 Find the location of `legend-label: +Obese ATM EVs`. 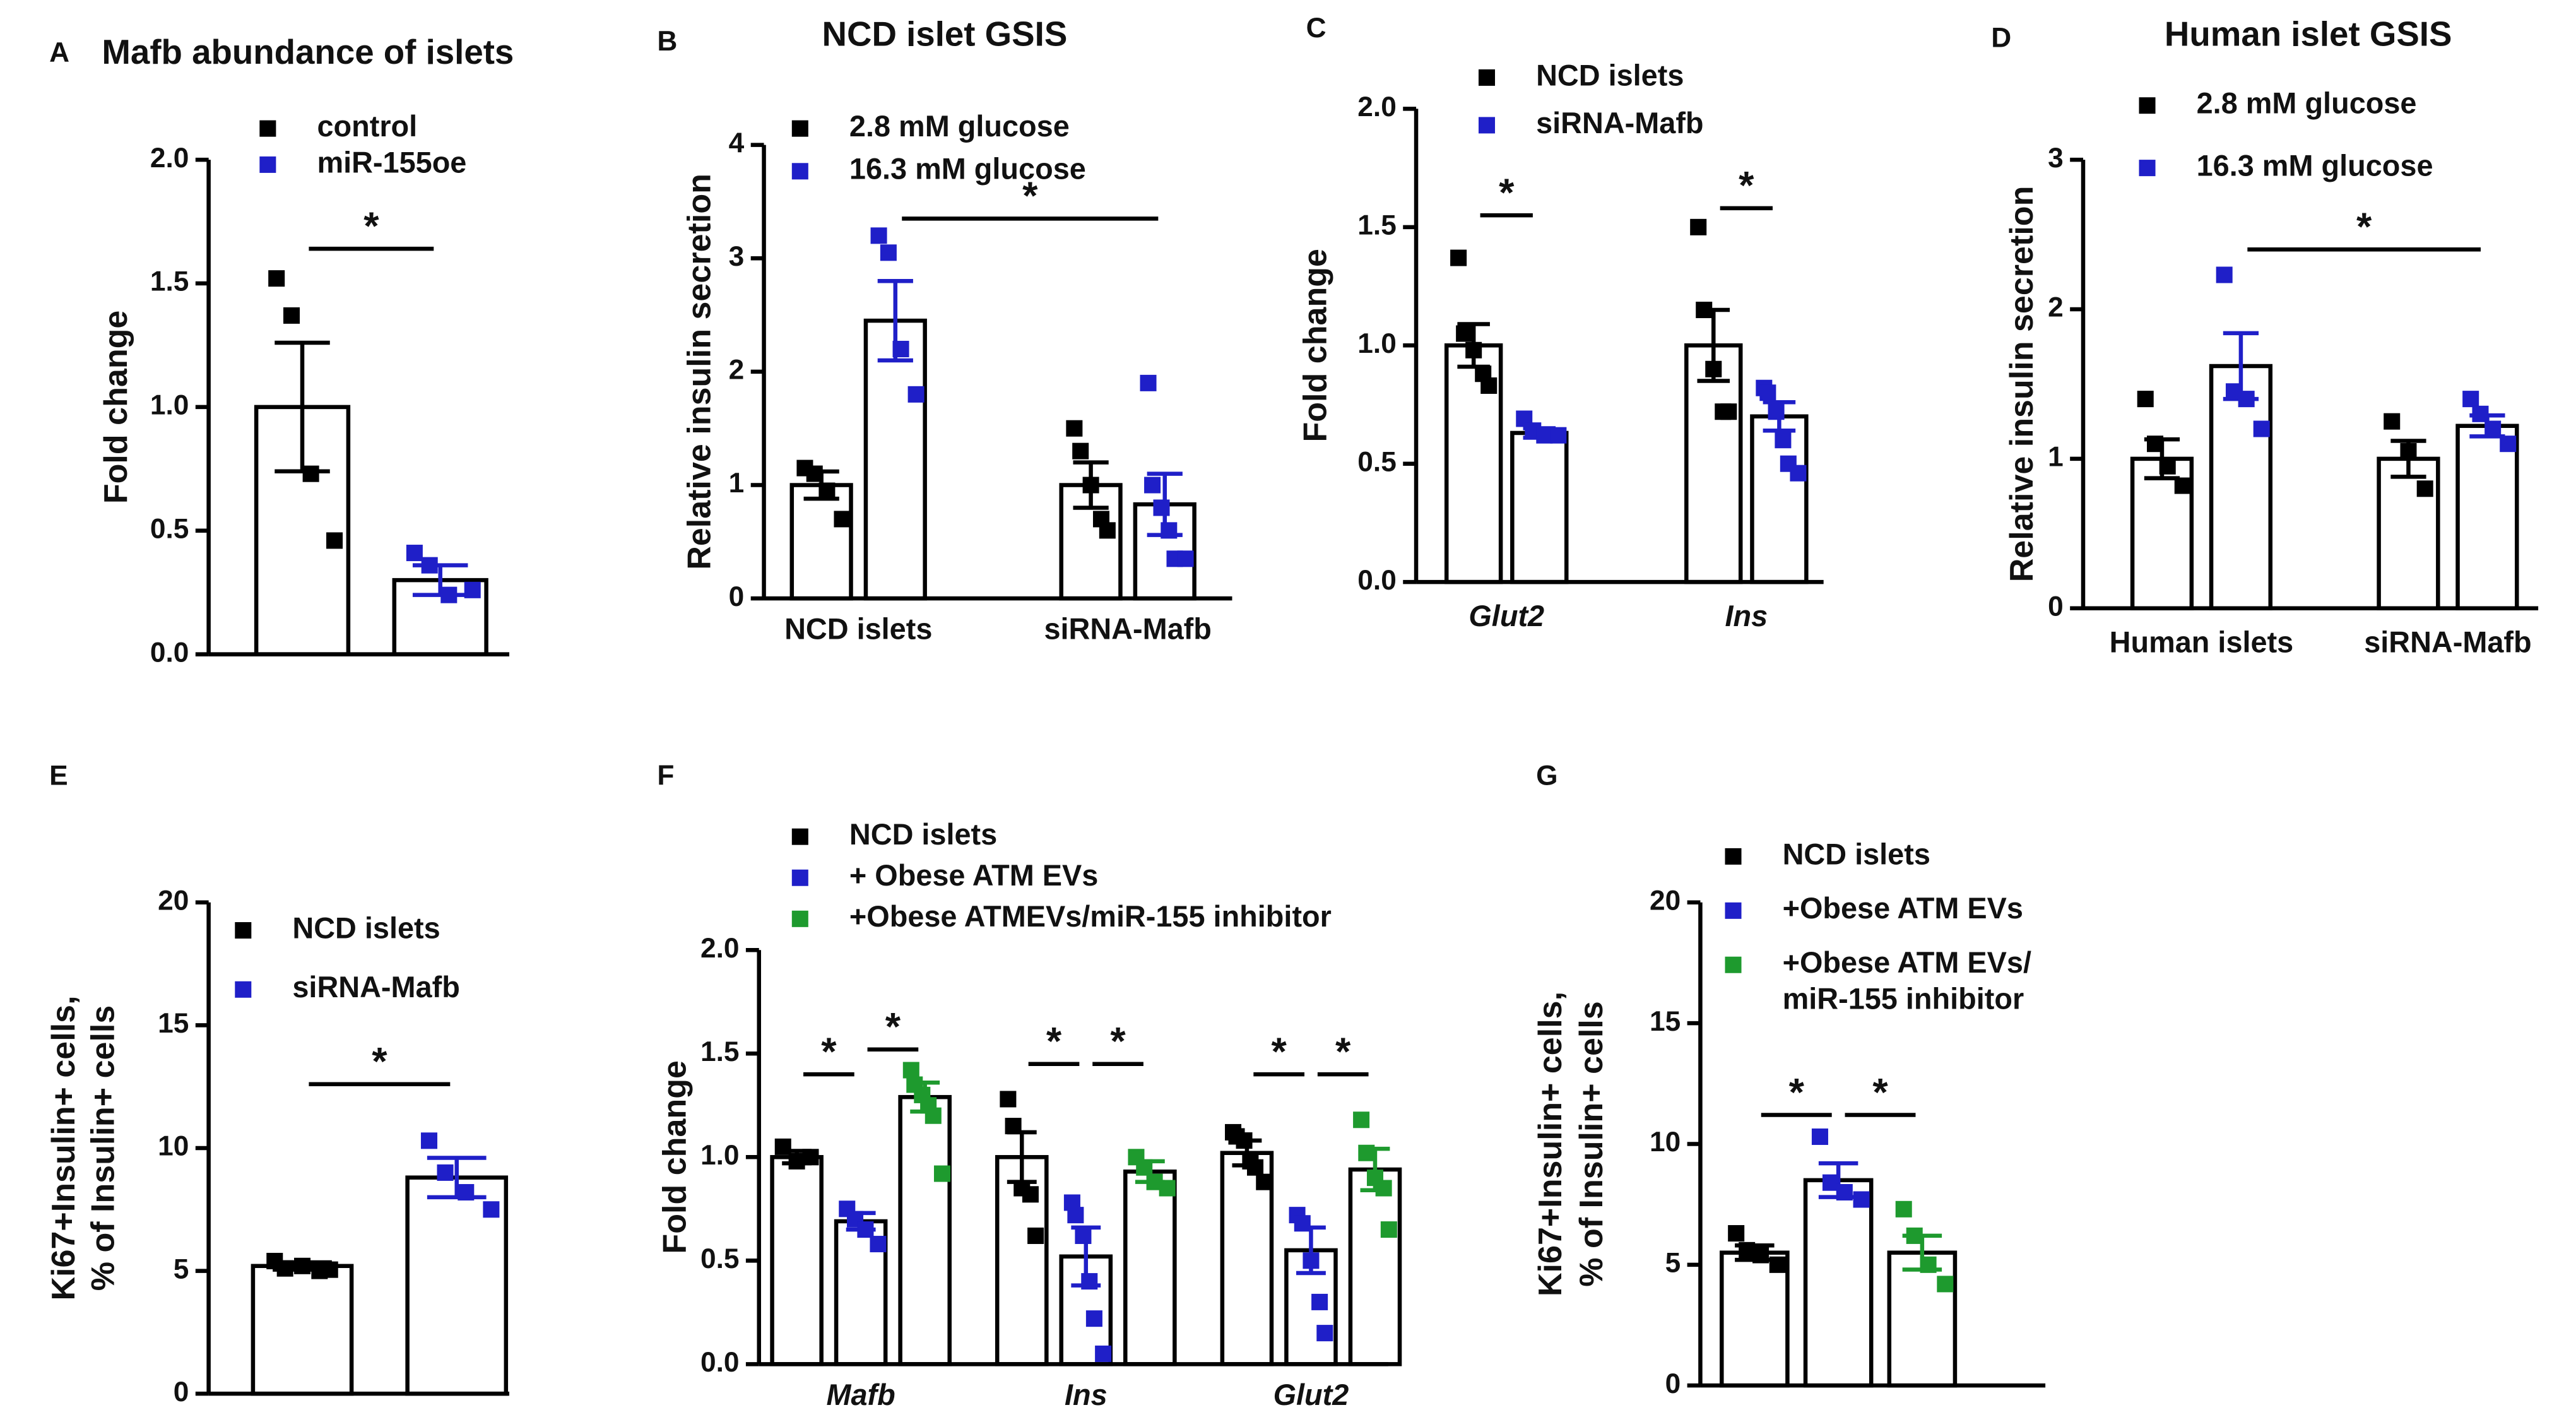

legend-label: +Obese ATM EVs is located at coordinates (1903, 908).